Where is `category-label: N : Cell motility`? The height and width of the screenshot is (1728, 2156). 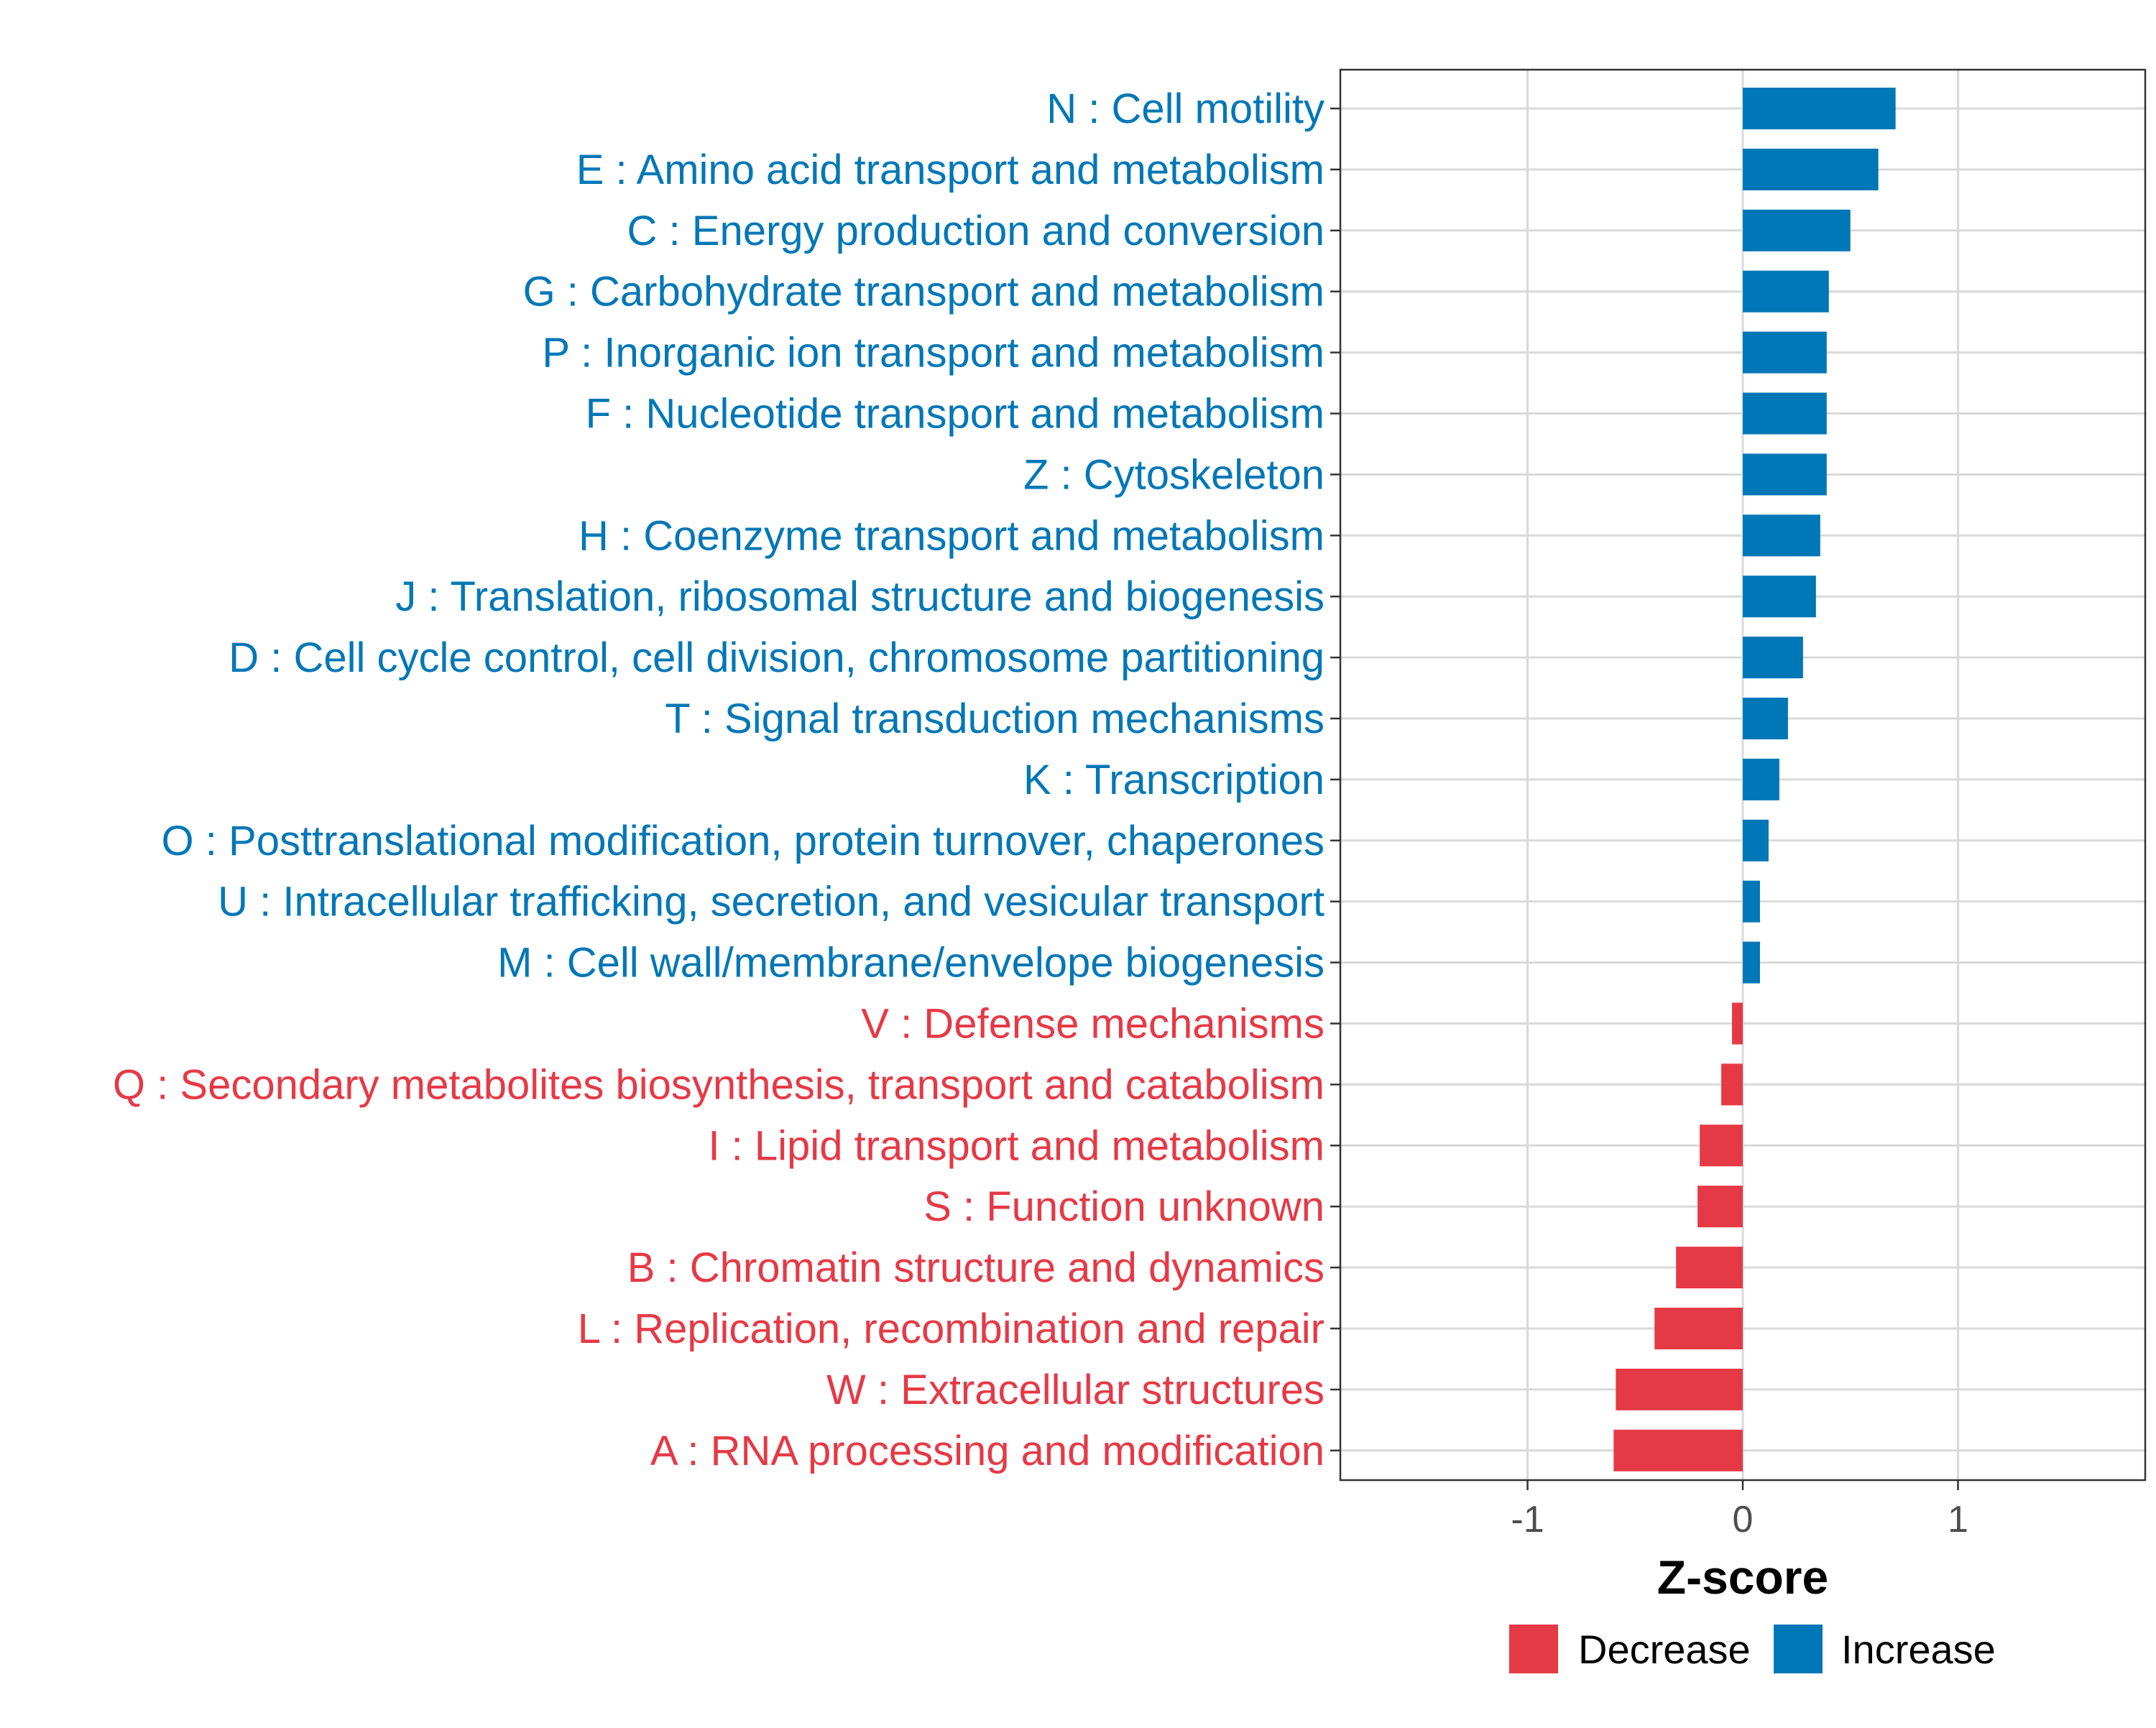 category-label: N : Cell motility is located at coordinates (1186, 109).